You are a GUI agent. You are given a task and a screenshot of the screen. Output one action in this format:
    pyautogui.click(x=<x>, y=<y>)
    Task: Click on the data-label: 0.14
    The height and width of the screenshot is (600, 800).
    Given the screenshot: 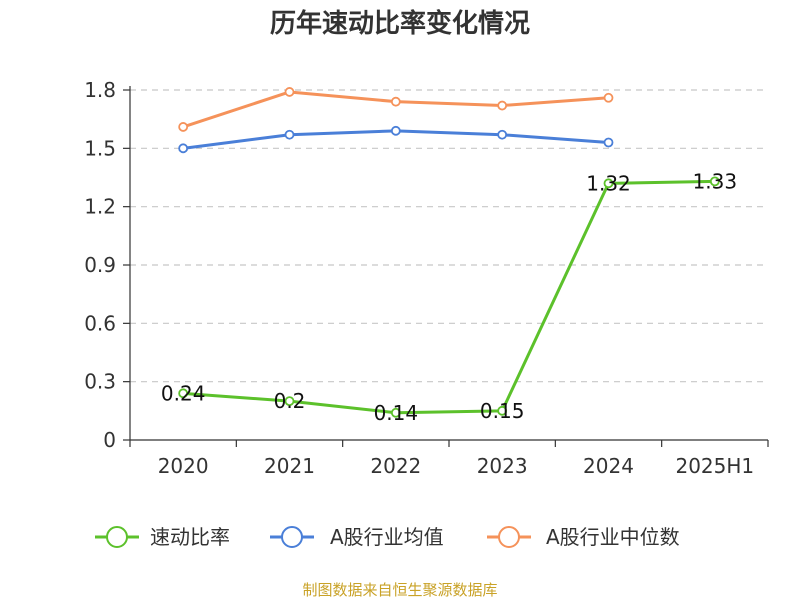 What is the action you would take?
    pyautogui.click(x=396, y=413)
    